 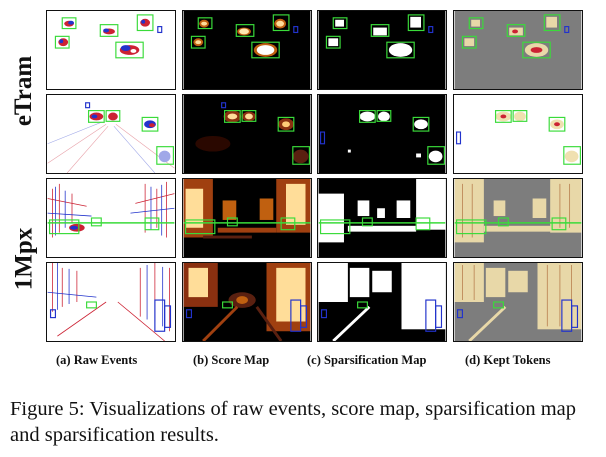 What do you see at coordinates (367, 360) in the screenshot?
I see `column-label-sparsification-map: (c) Sparsification Map` at bounding box center [367, 360].